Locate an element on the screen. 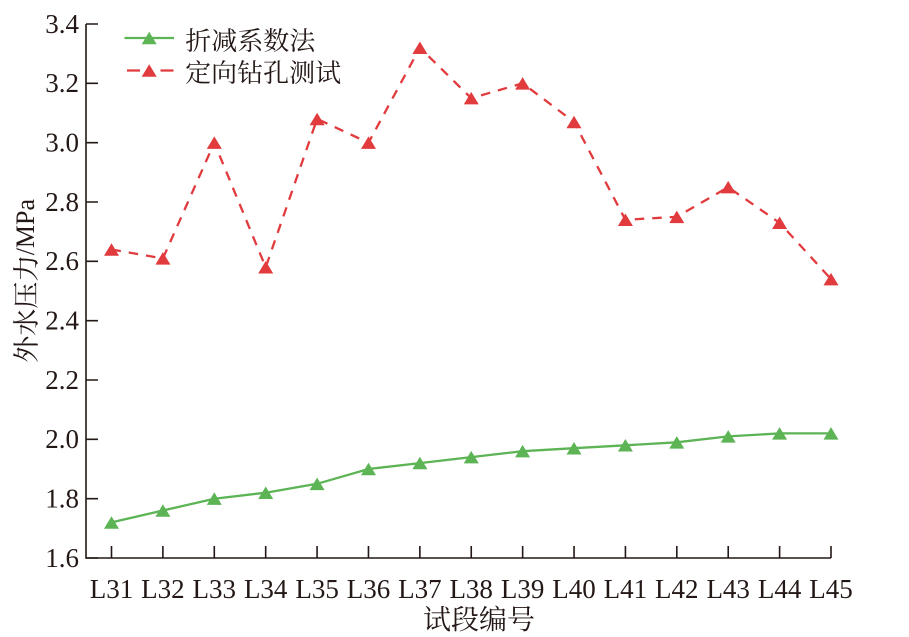 The height and width of the screenshot is (637, 909). svg-text: L32 is located at coordinates (163, 589).